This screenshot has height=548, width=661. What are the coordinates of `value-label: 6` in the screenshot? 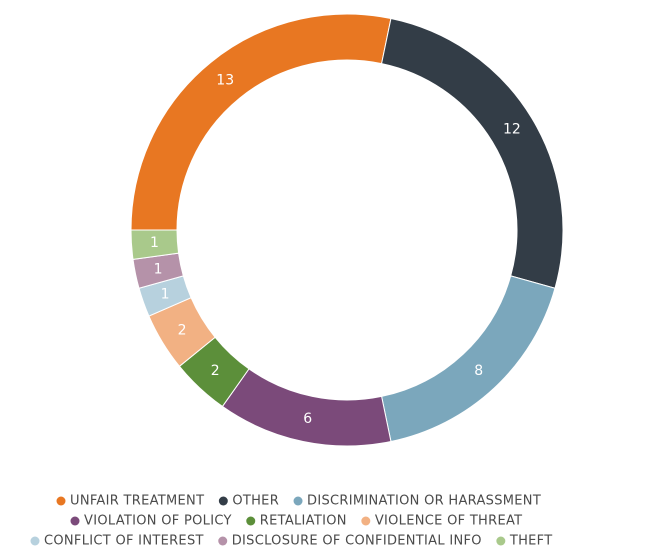 It's located at (307, 419).